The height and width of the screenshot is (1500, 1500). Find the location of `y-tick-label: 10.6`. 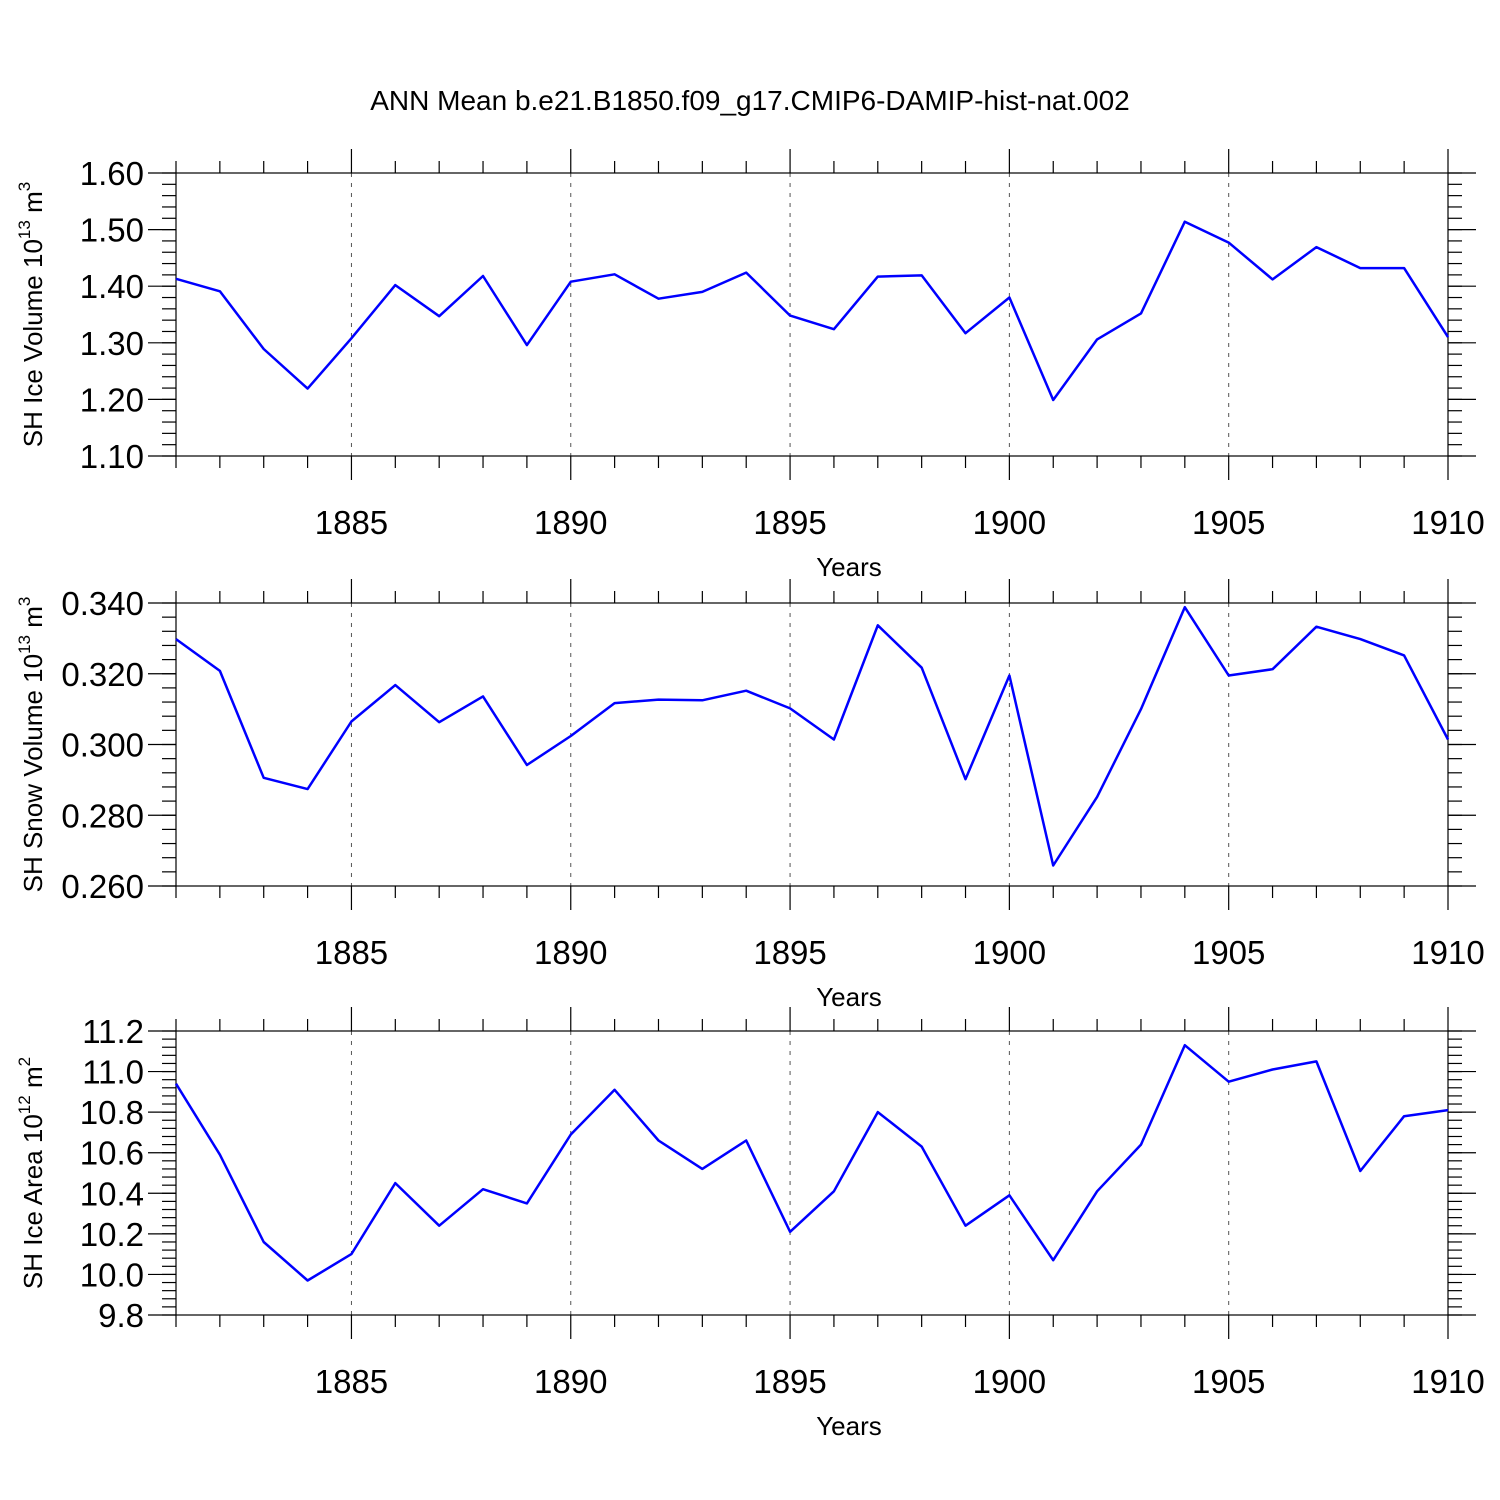

y-tick-label: 10.6 is located at coordinates (112, 1153).